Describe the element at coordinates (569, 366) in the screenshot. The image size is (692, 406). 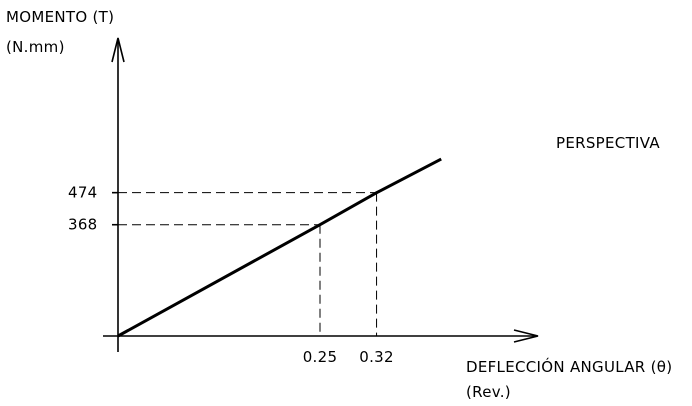
I see `x-axis-title: DEFLECCIÓN ANGULAR (θ)` at that location.